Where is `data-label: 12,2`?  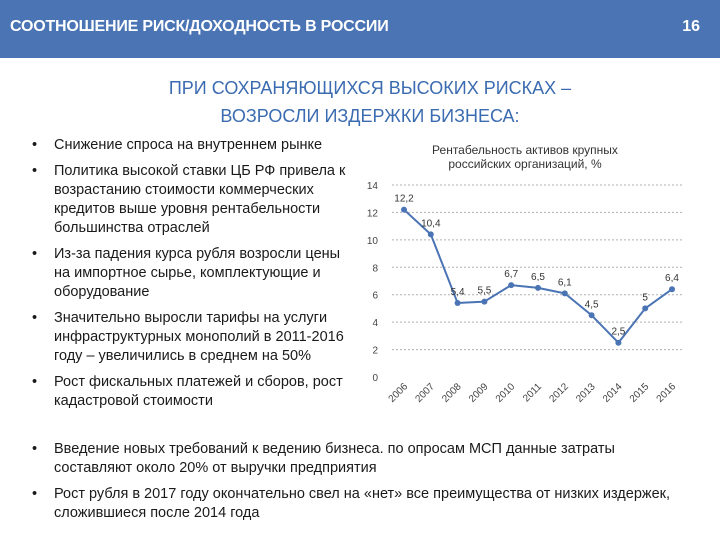 data-label: 12,2 is located at coordinates (404, 199).